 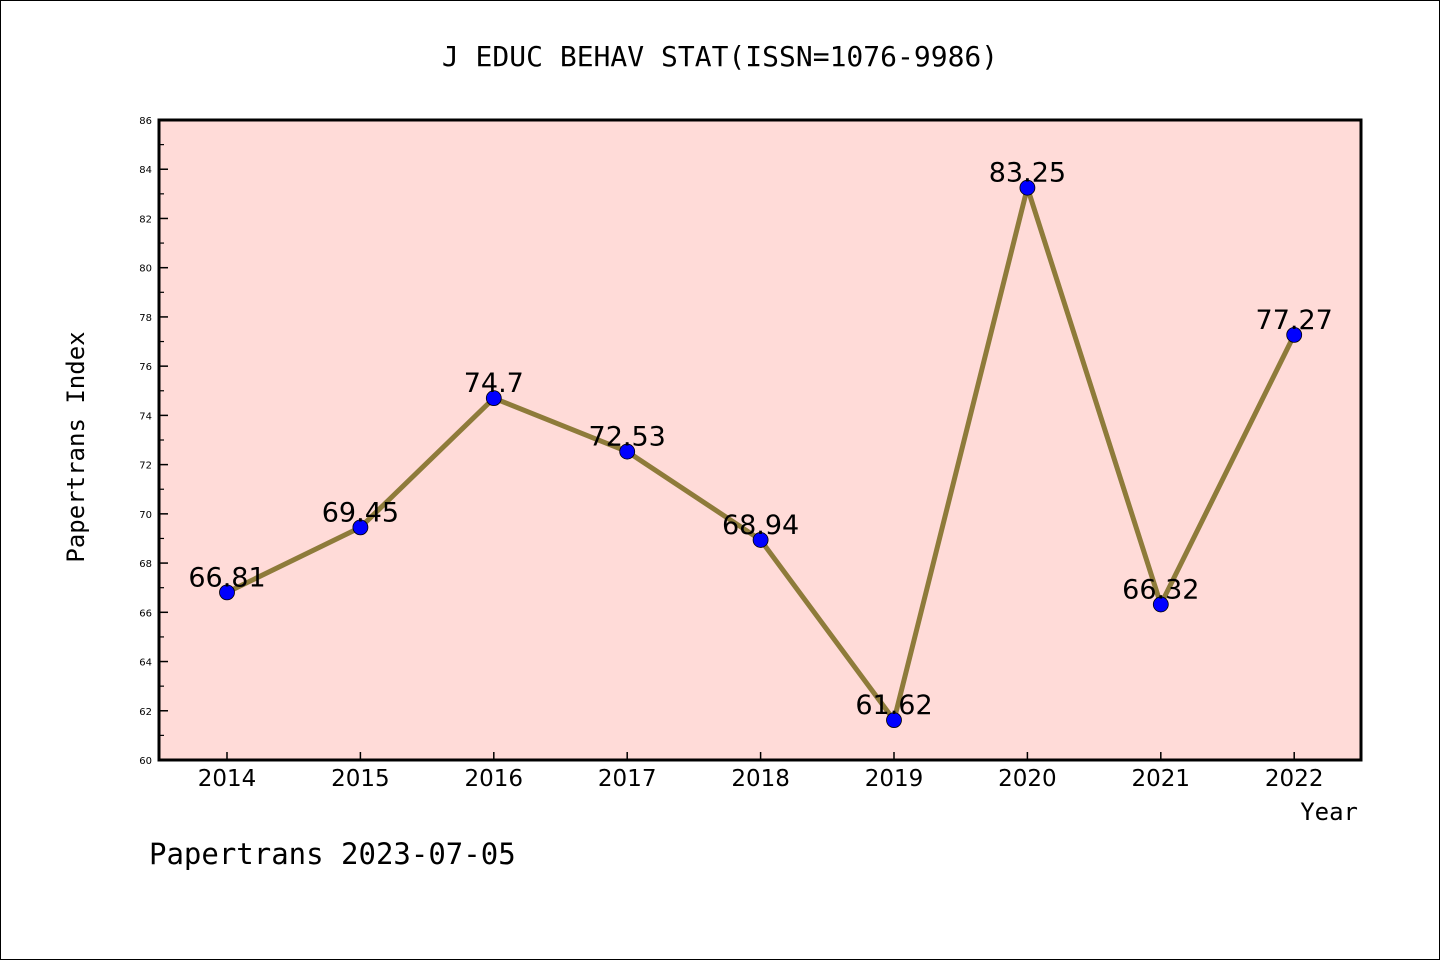 What do you see at coordinates (360, 512) in the screenshot?
I see `data-label-2015: 69.45` at bounding box center [360, 512].